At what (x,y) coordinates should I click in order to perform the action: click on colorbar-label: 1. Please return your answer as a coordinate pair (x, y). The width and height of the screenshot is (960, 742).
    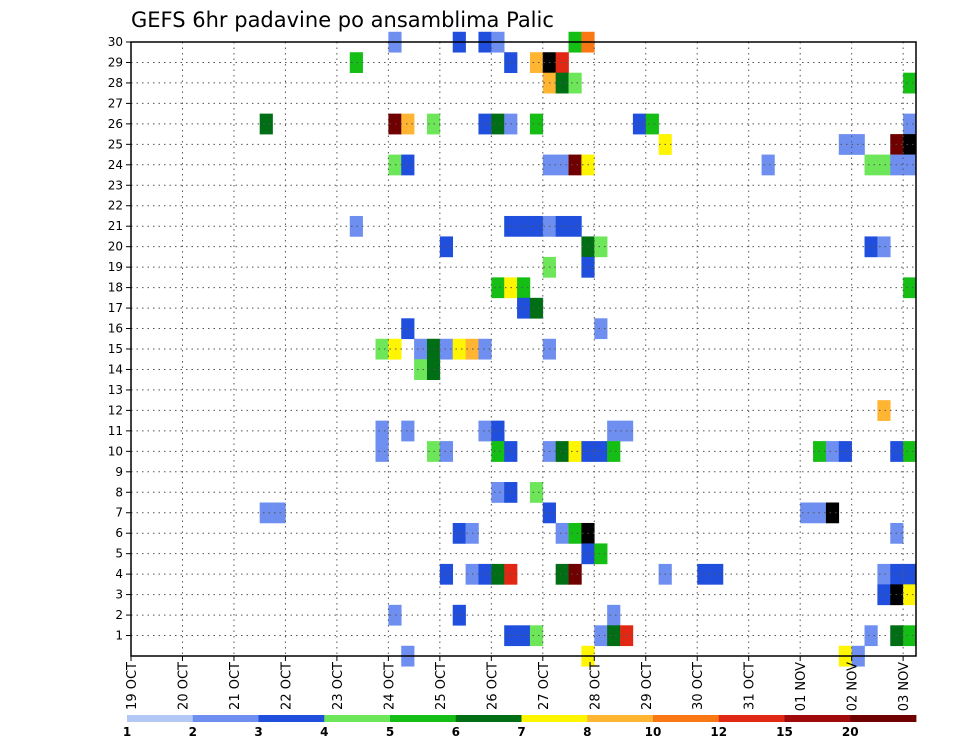
    Looking at the image, I should click on (127, 732).